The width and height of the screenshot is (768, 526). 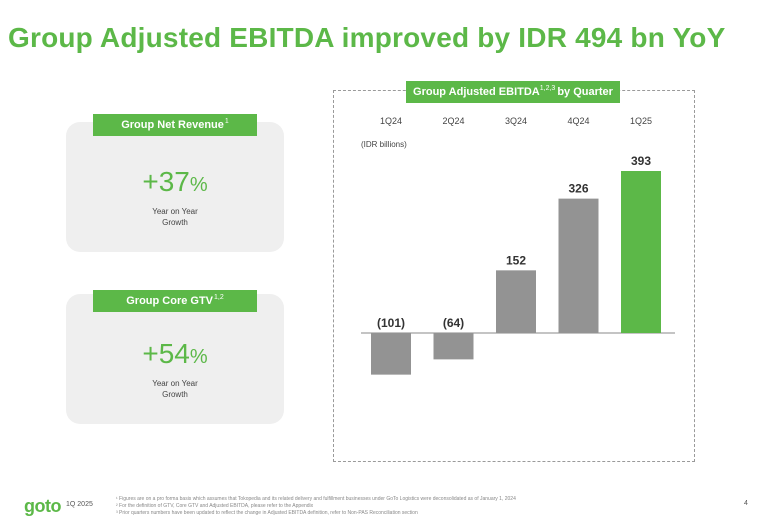 I want to click on period-tag: 1Q 2025, so click(x=79, y=504).